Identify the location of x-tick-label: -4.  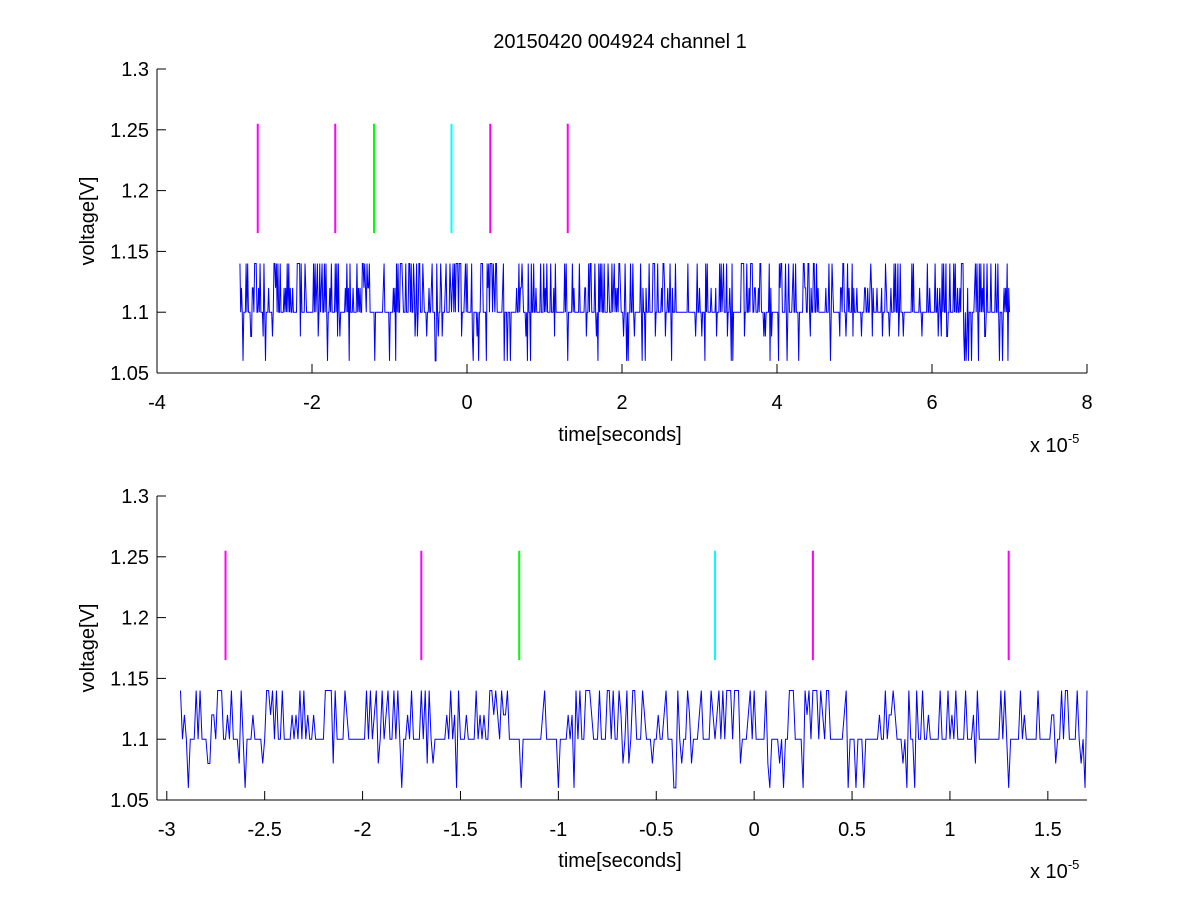
(157, 403).